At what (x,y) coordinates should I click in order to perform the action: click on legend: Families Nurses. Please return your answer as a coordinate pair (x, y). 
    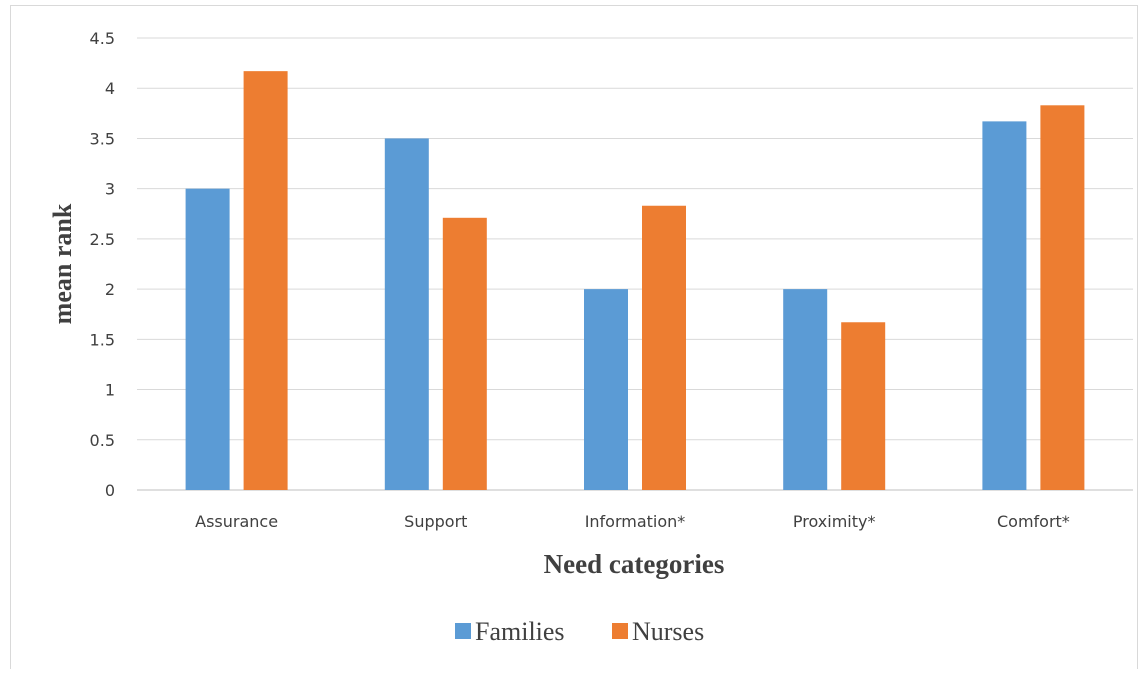
    Looking at the image, I should click on (579, 631).